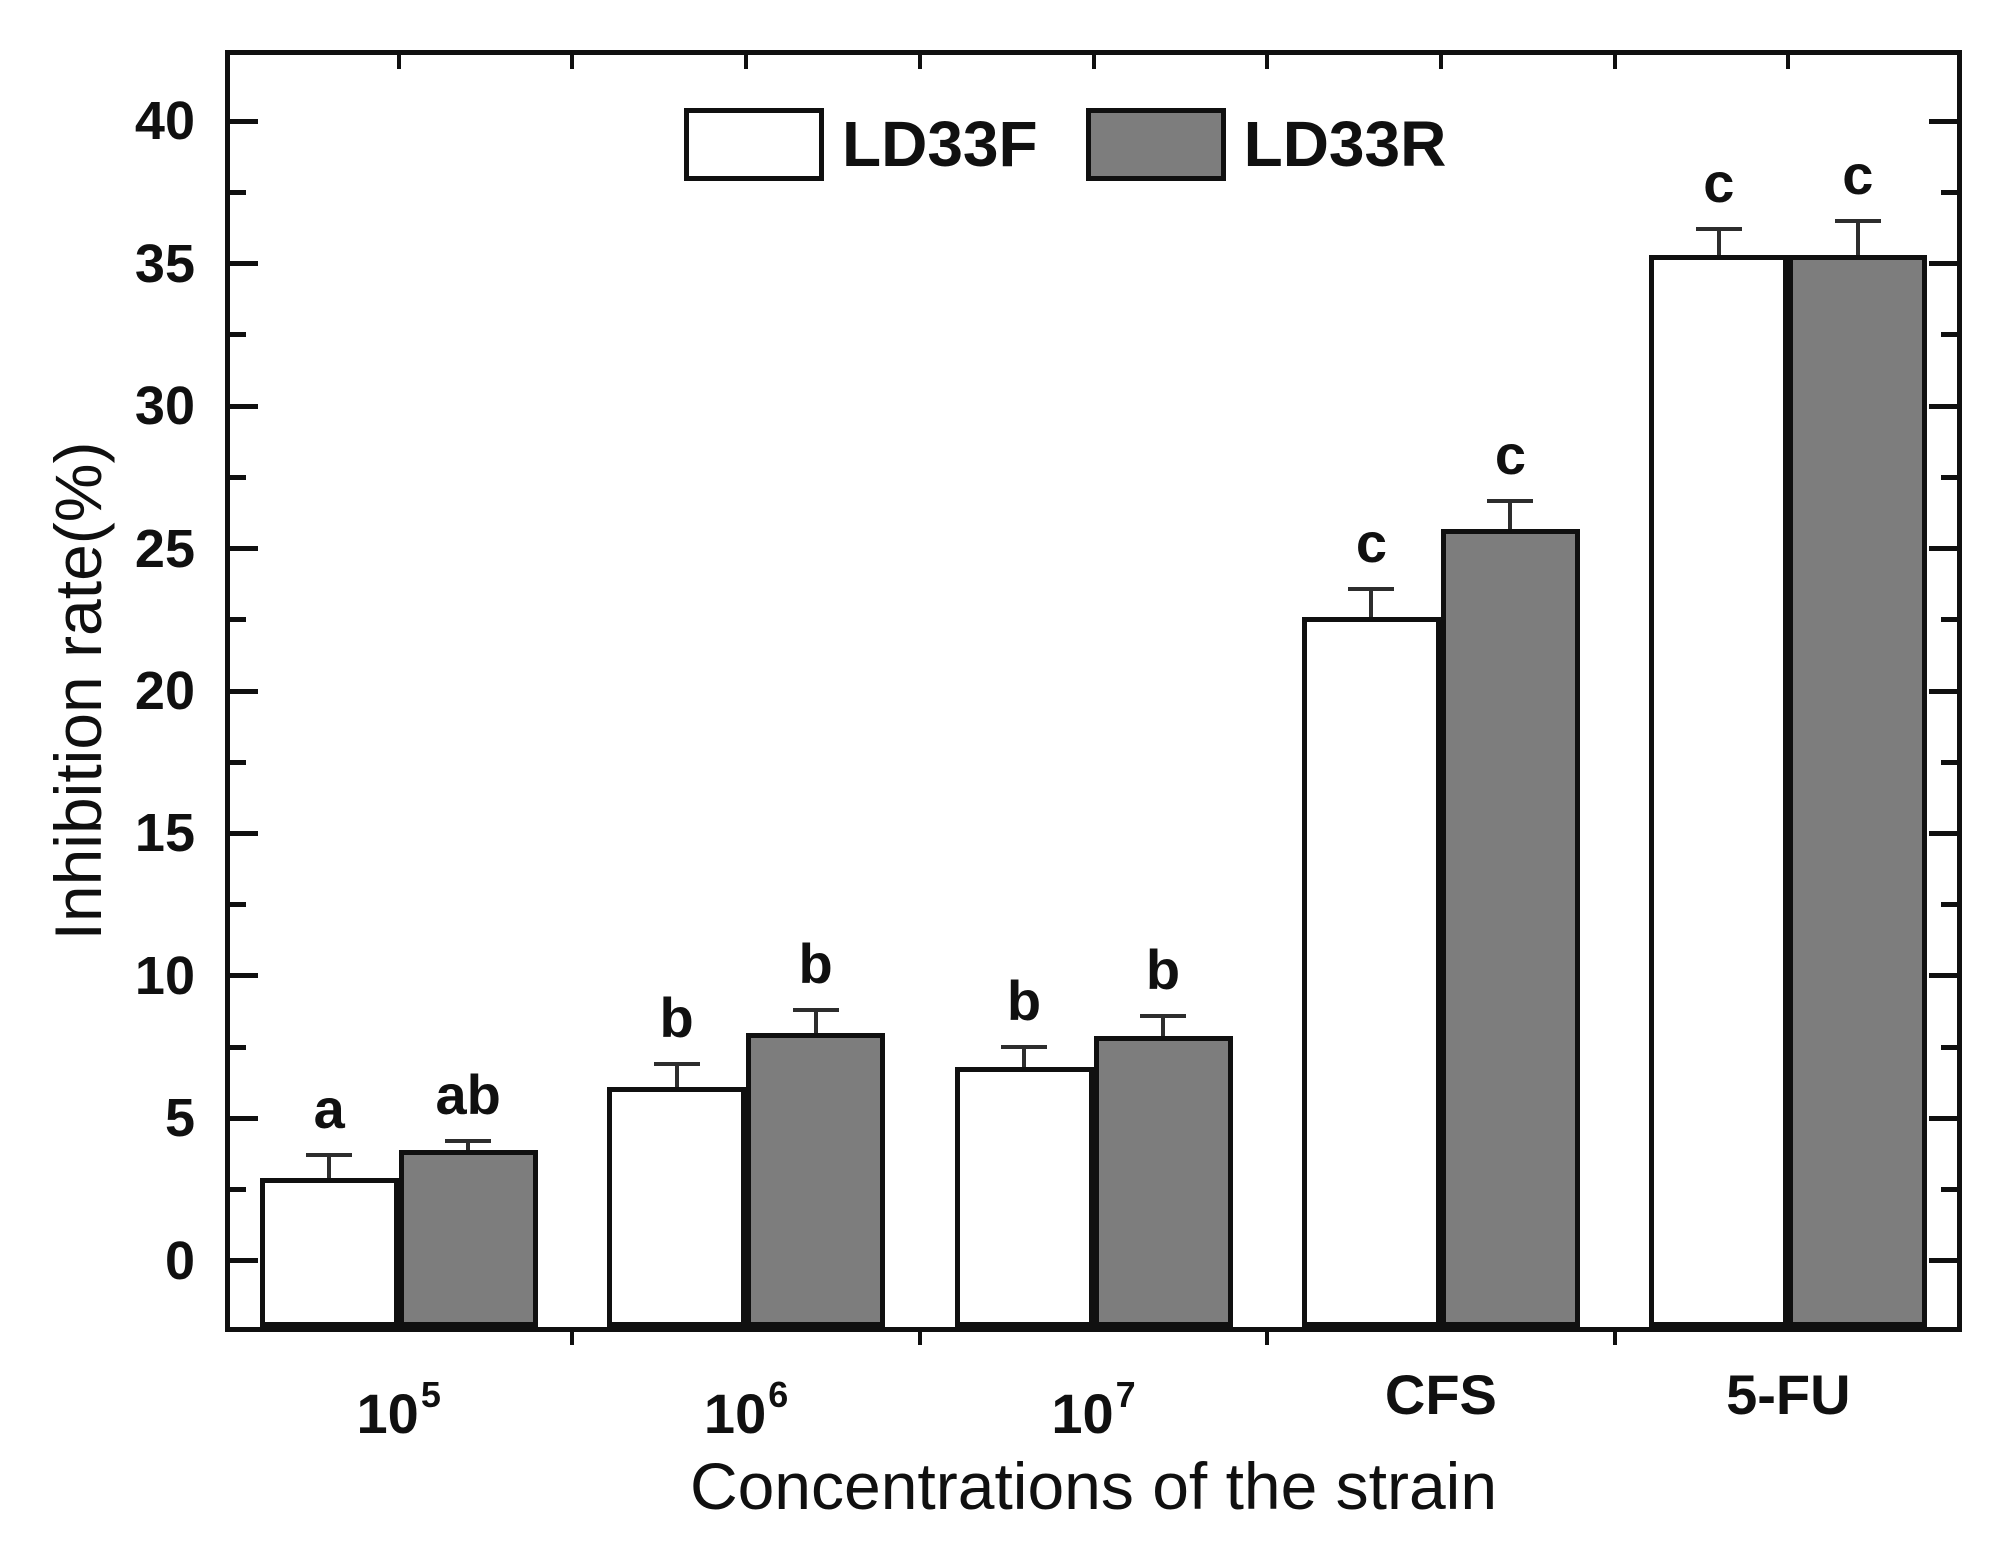 Image resolution: width=2000 pixels, height=1551 pixels. I want to click on x-tick-exponent: 5, so click(430, 1394).